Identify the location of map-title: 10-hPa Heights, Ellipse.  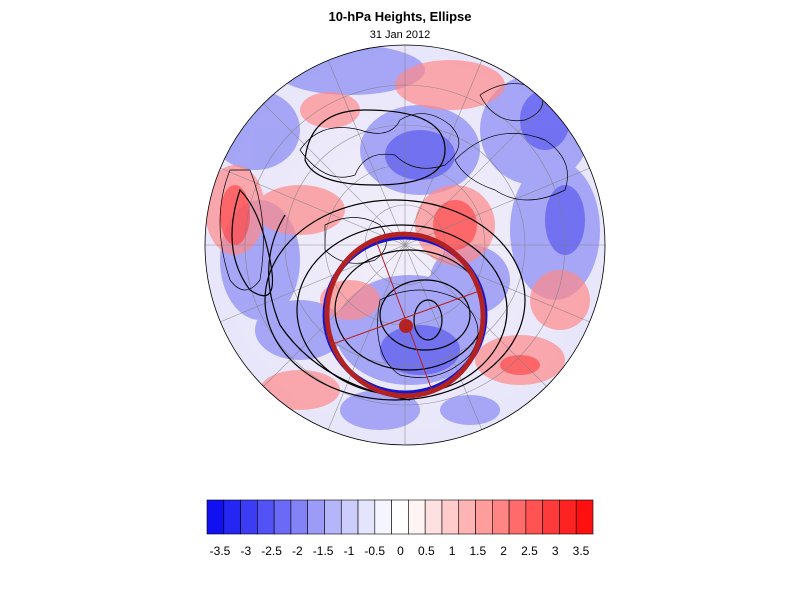
(400, 16).